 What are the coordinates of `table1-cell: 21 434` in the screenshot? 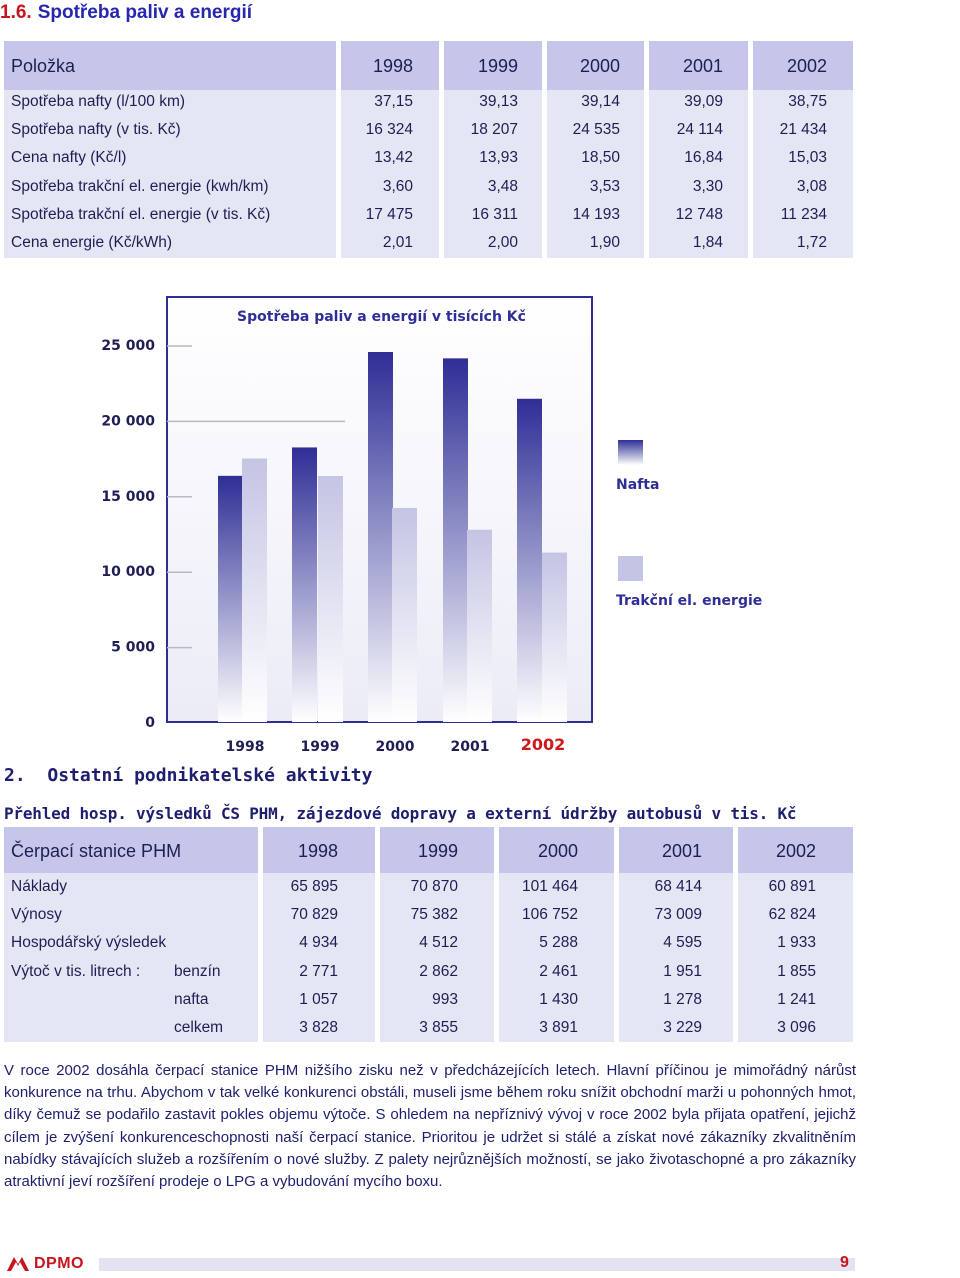 It's located at (803, 130).